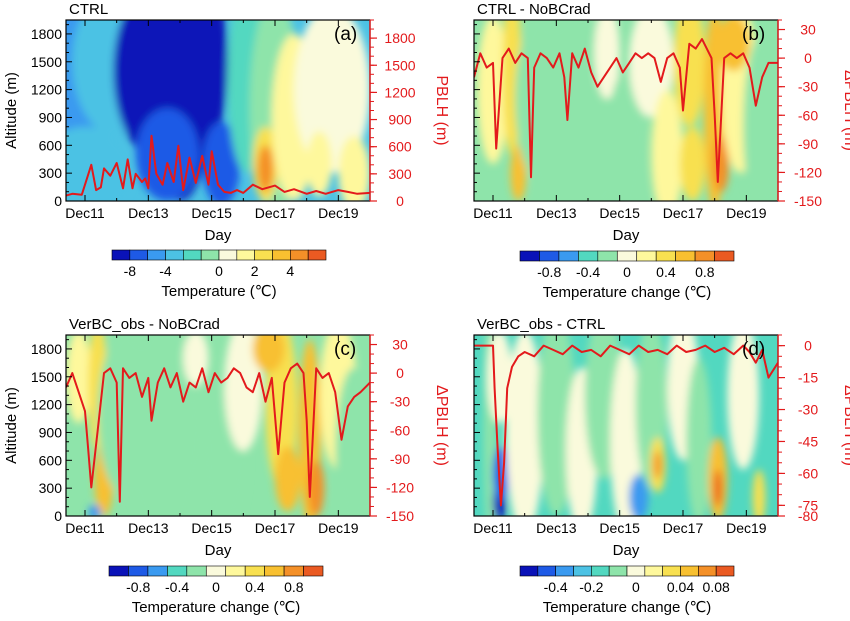 The height and width of the screenshot is (621, 850). I want to click on right-tick-label: 600, so click(400, 147).